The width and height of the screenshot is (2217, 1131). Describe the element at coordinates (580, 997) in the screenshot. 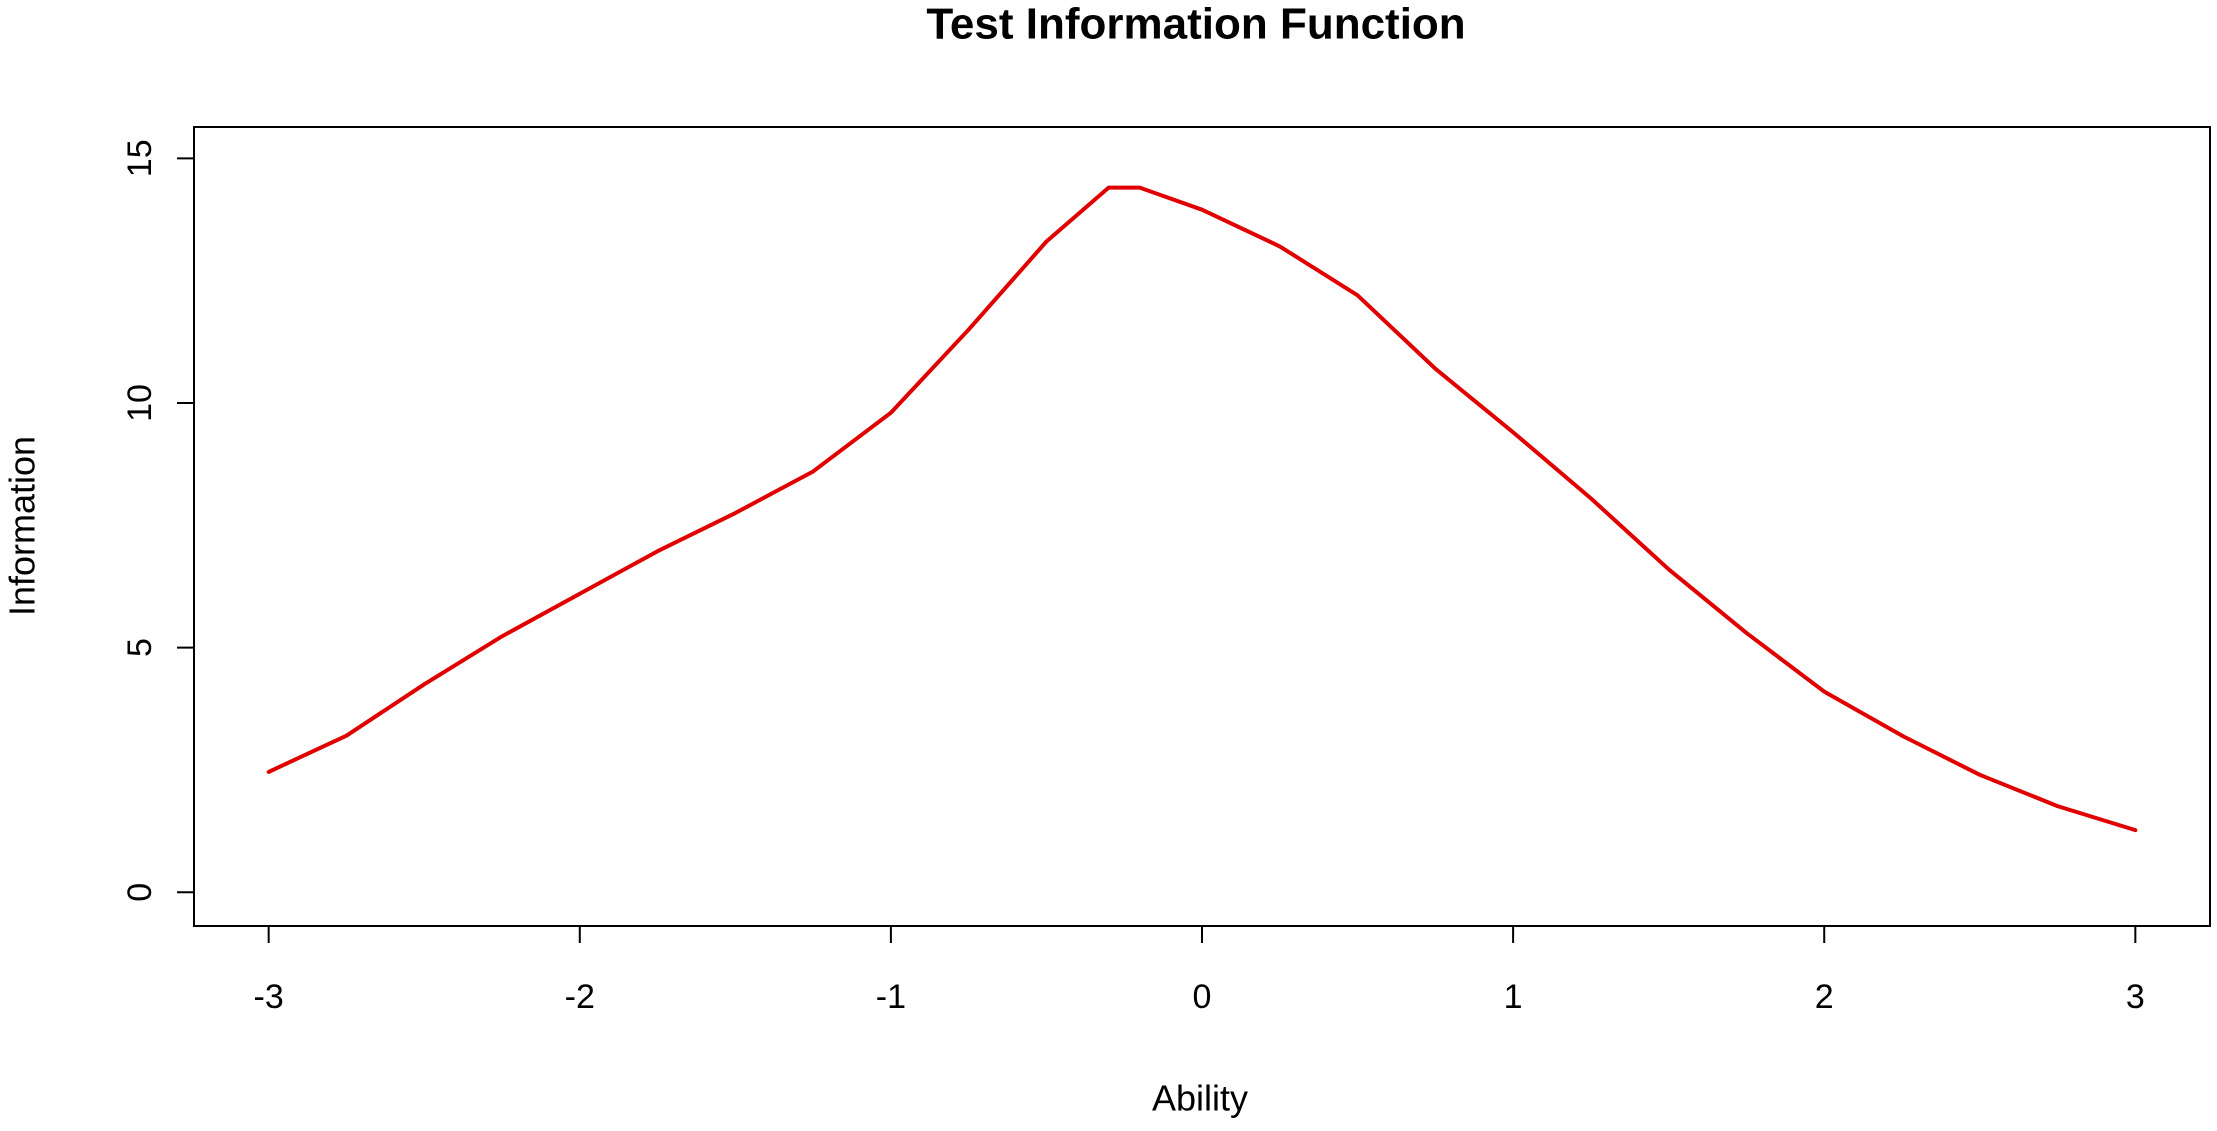

I see `x-tick-label: -2` at that location.